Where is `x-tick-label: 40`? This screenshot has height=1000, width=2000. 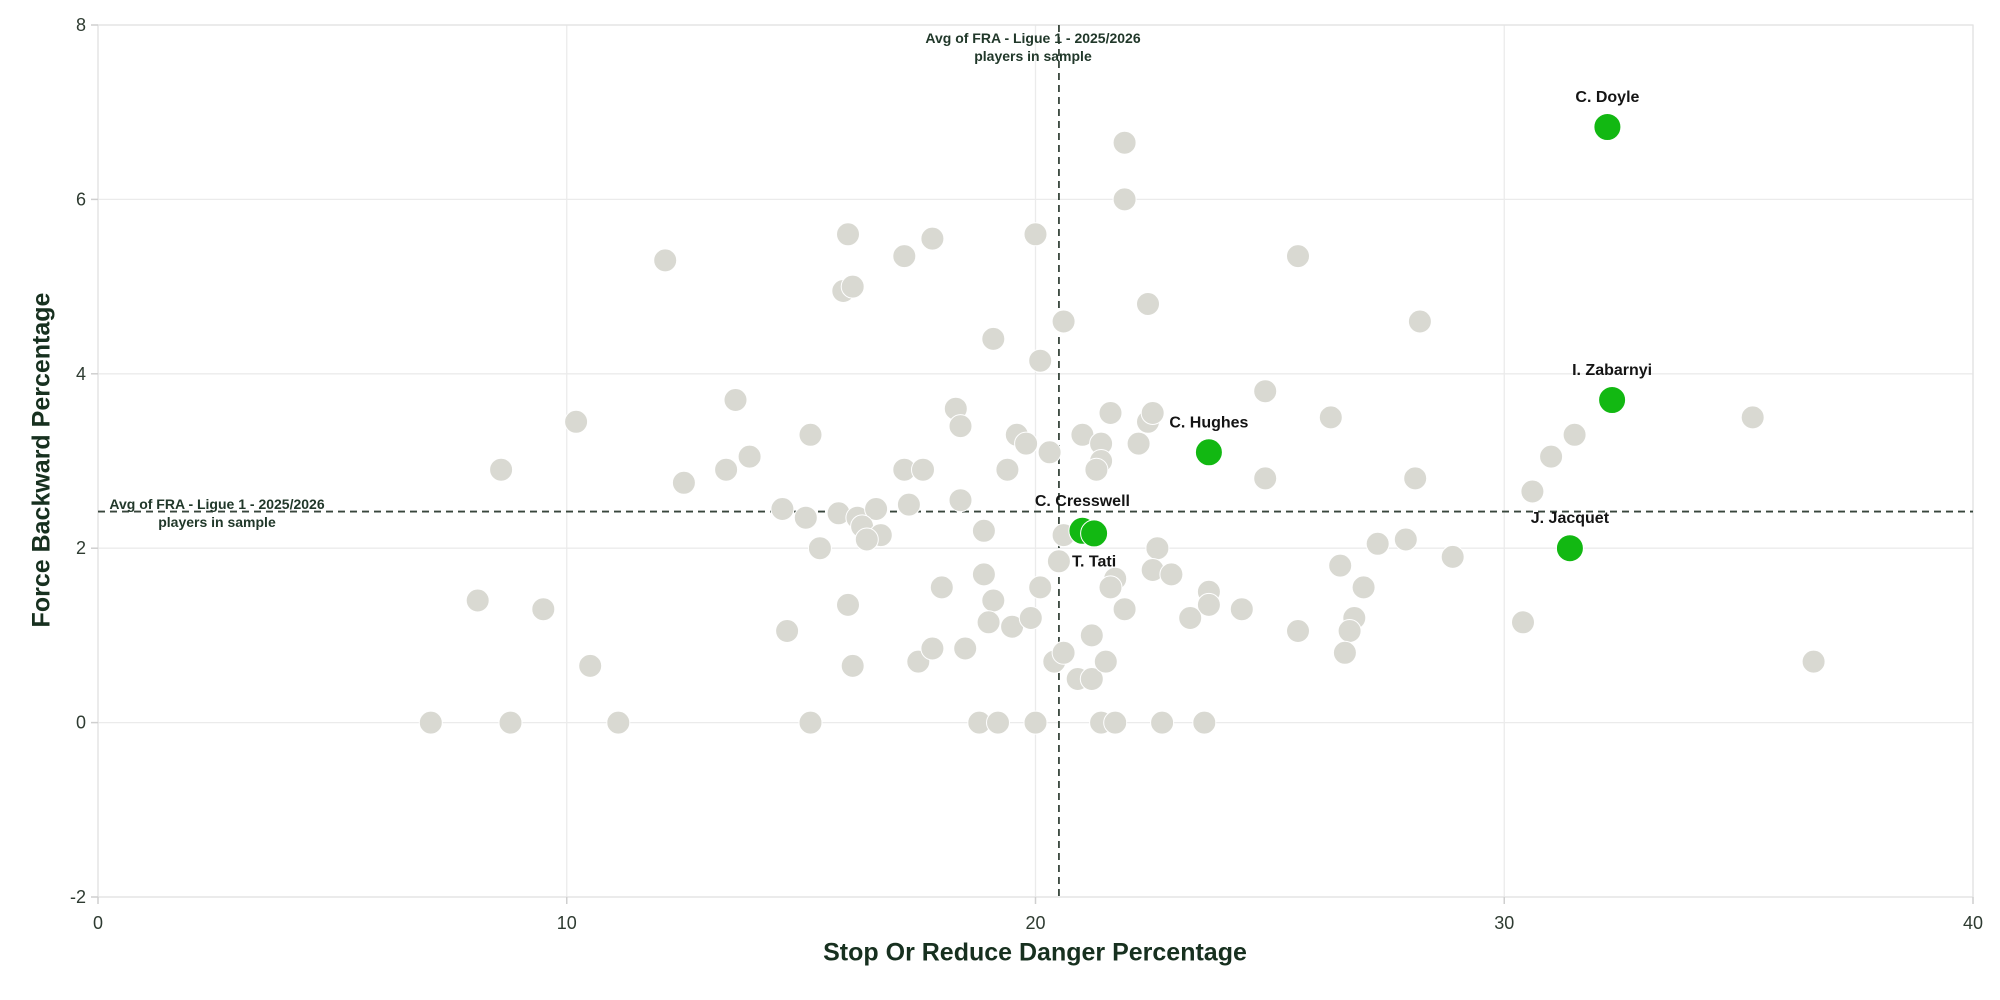
x-tick-label: 40 is located at coordinates (1973, 923).